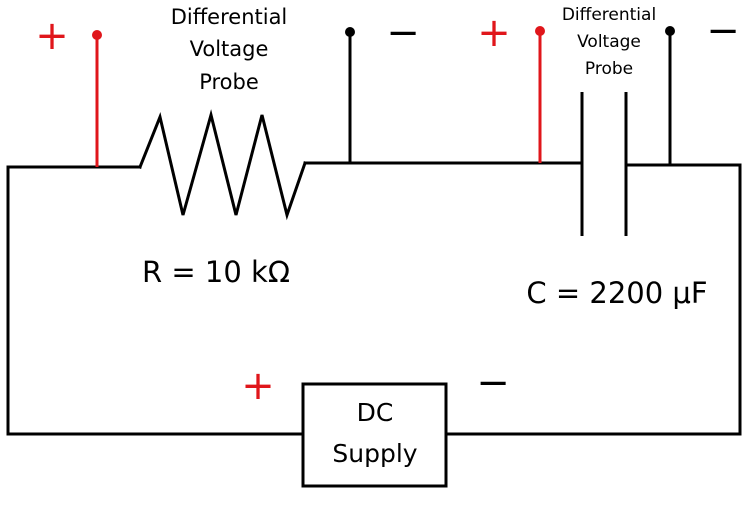 This screenshot has height=508, width=750. I want to click on dc-supply-box, so click(374, 435).